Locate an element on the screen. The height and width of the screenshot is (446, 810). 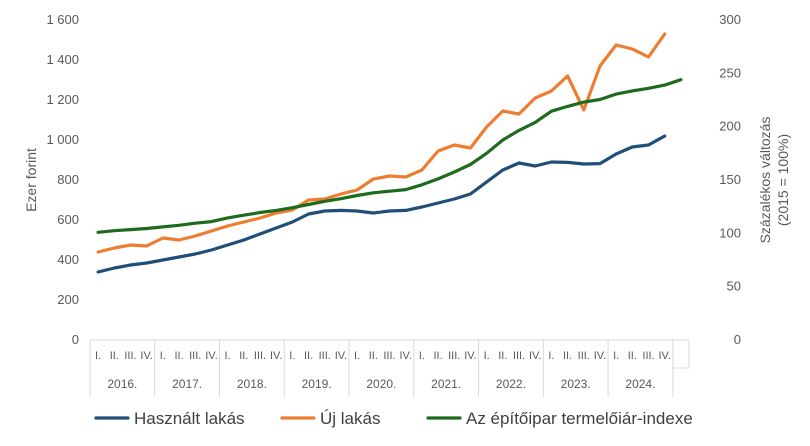
x-year-label: 2020. is located at coordinates (381, 384).